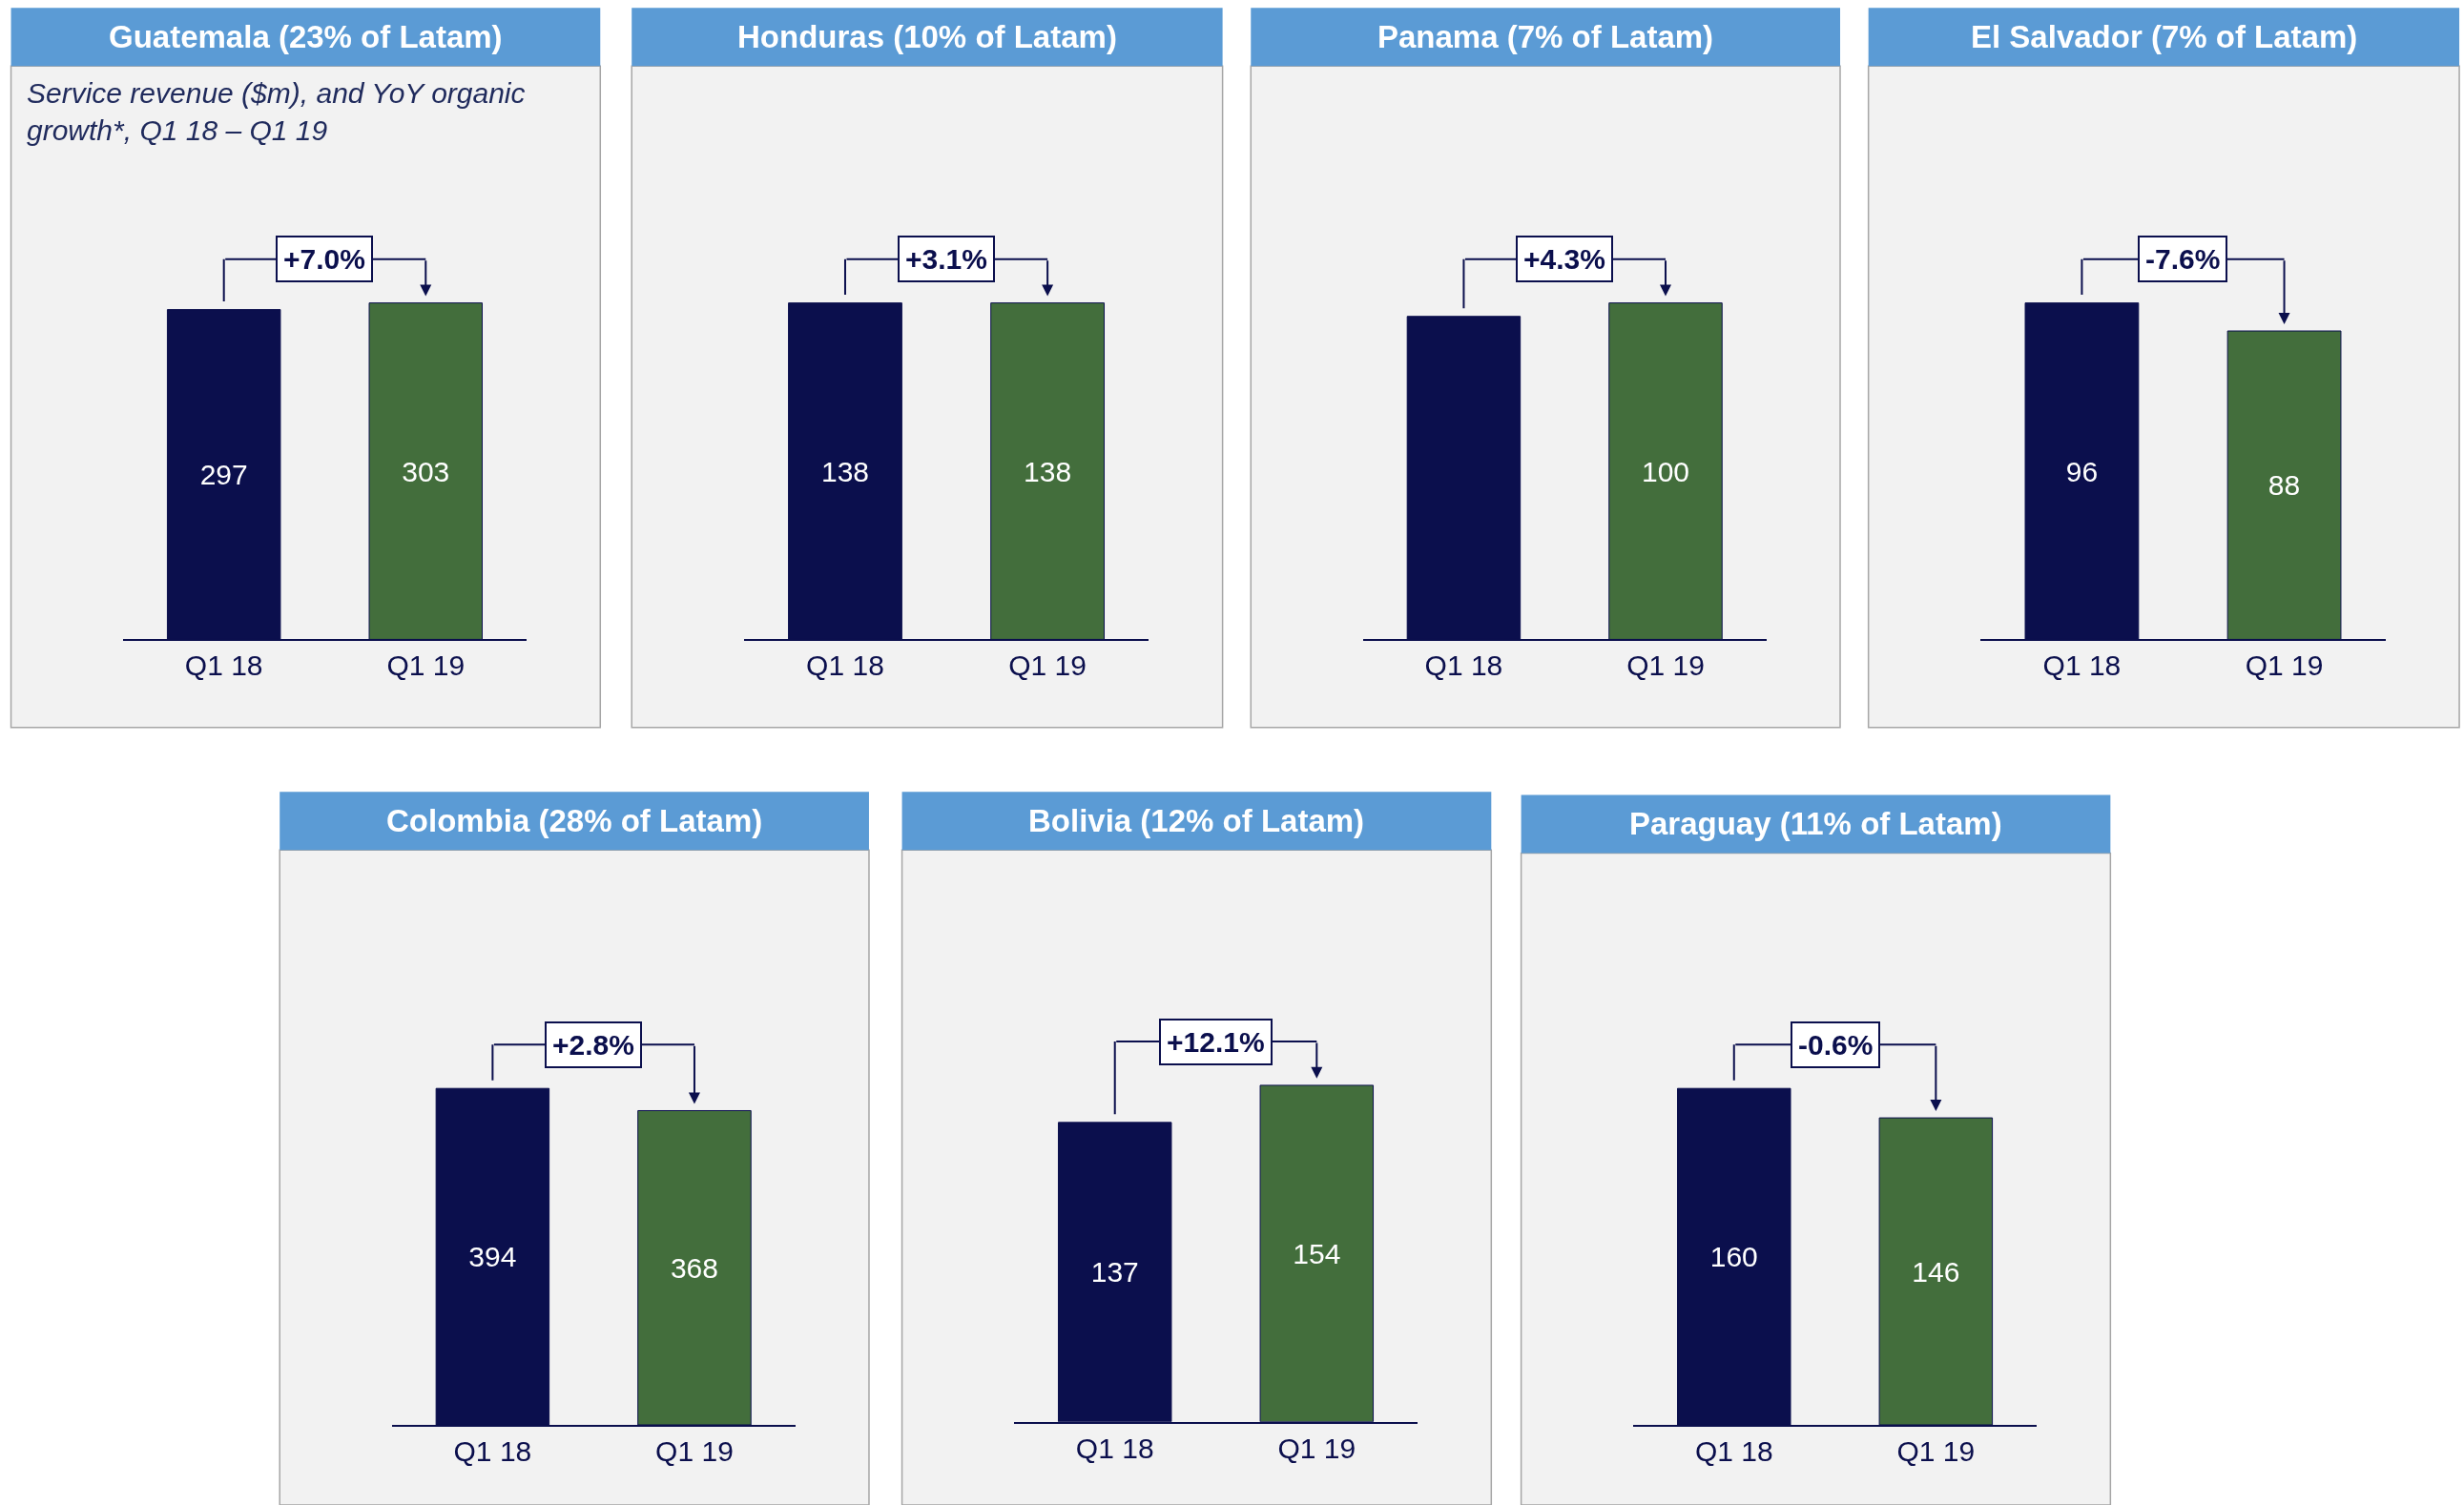 The width and height of the screenshot is (2464, 1505). What do you see at coordinates (426, 471) in the screenshot?
I see `data-label: 303` at bounding box center [426, 471].